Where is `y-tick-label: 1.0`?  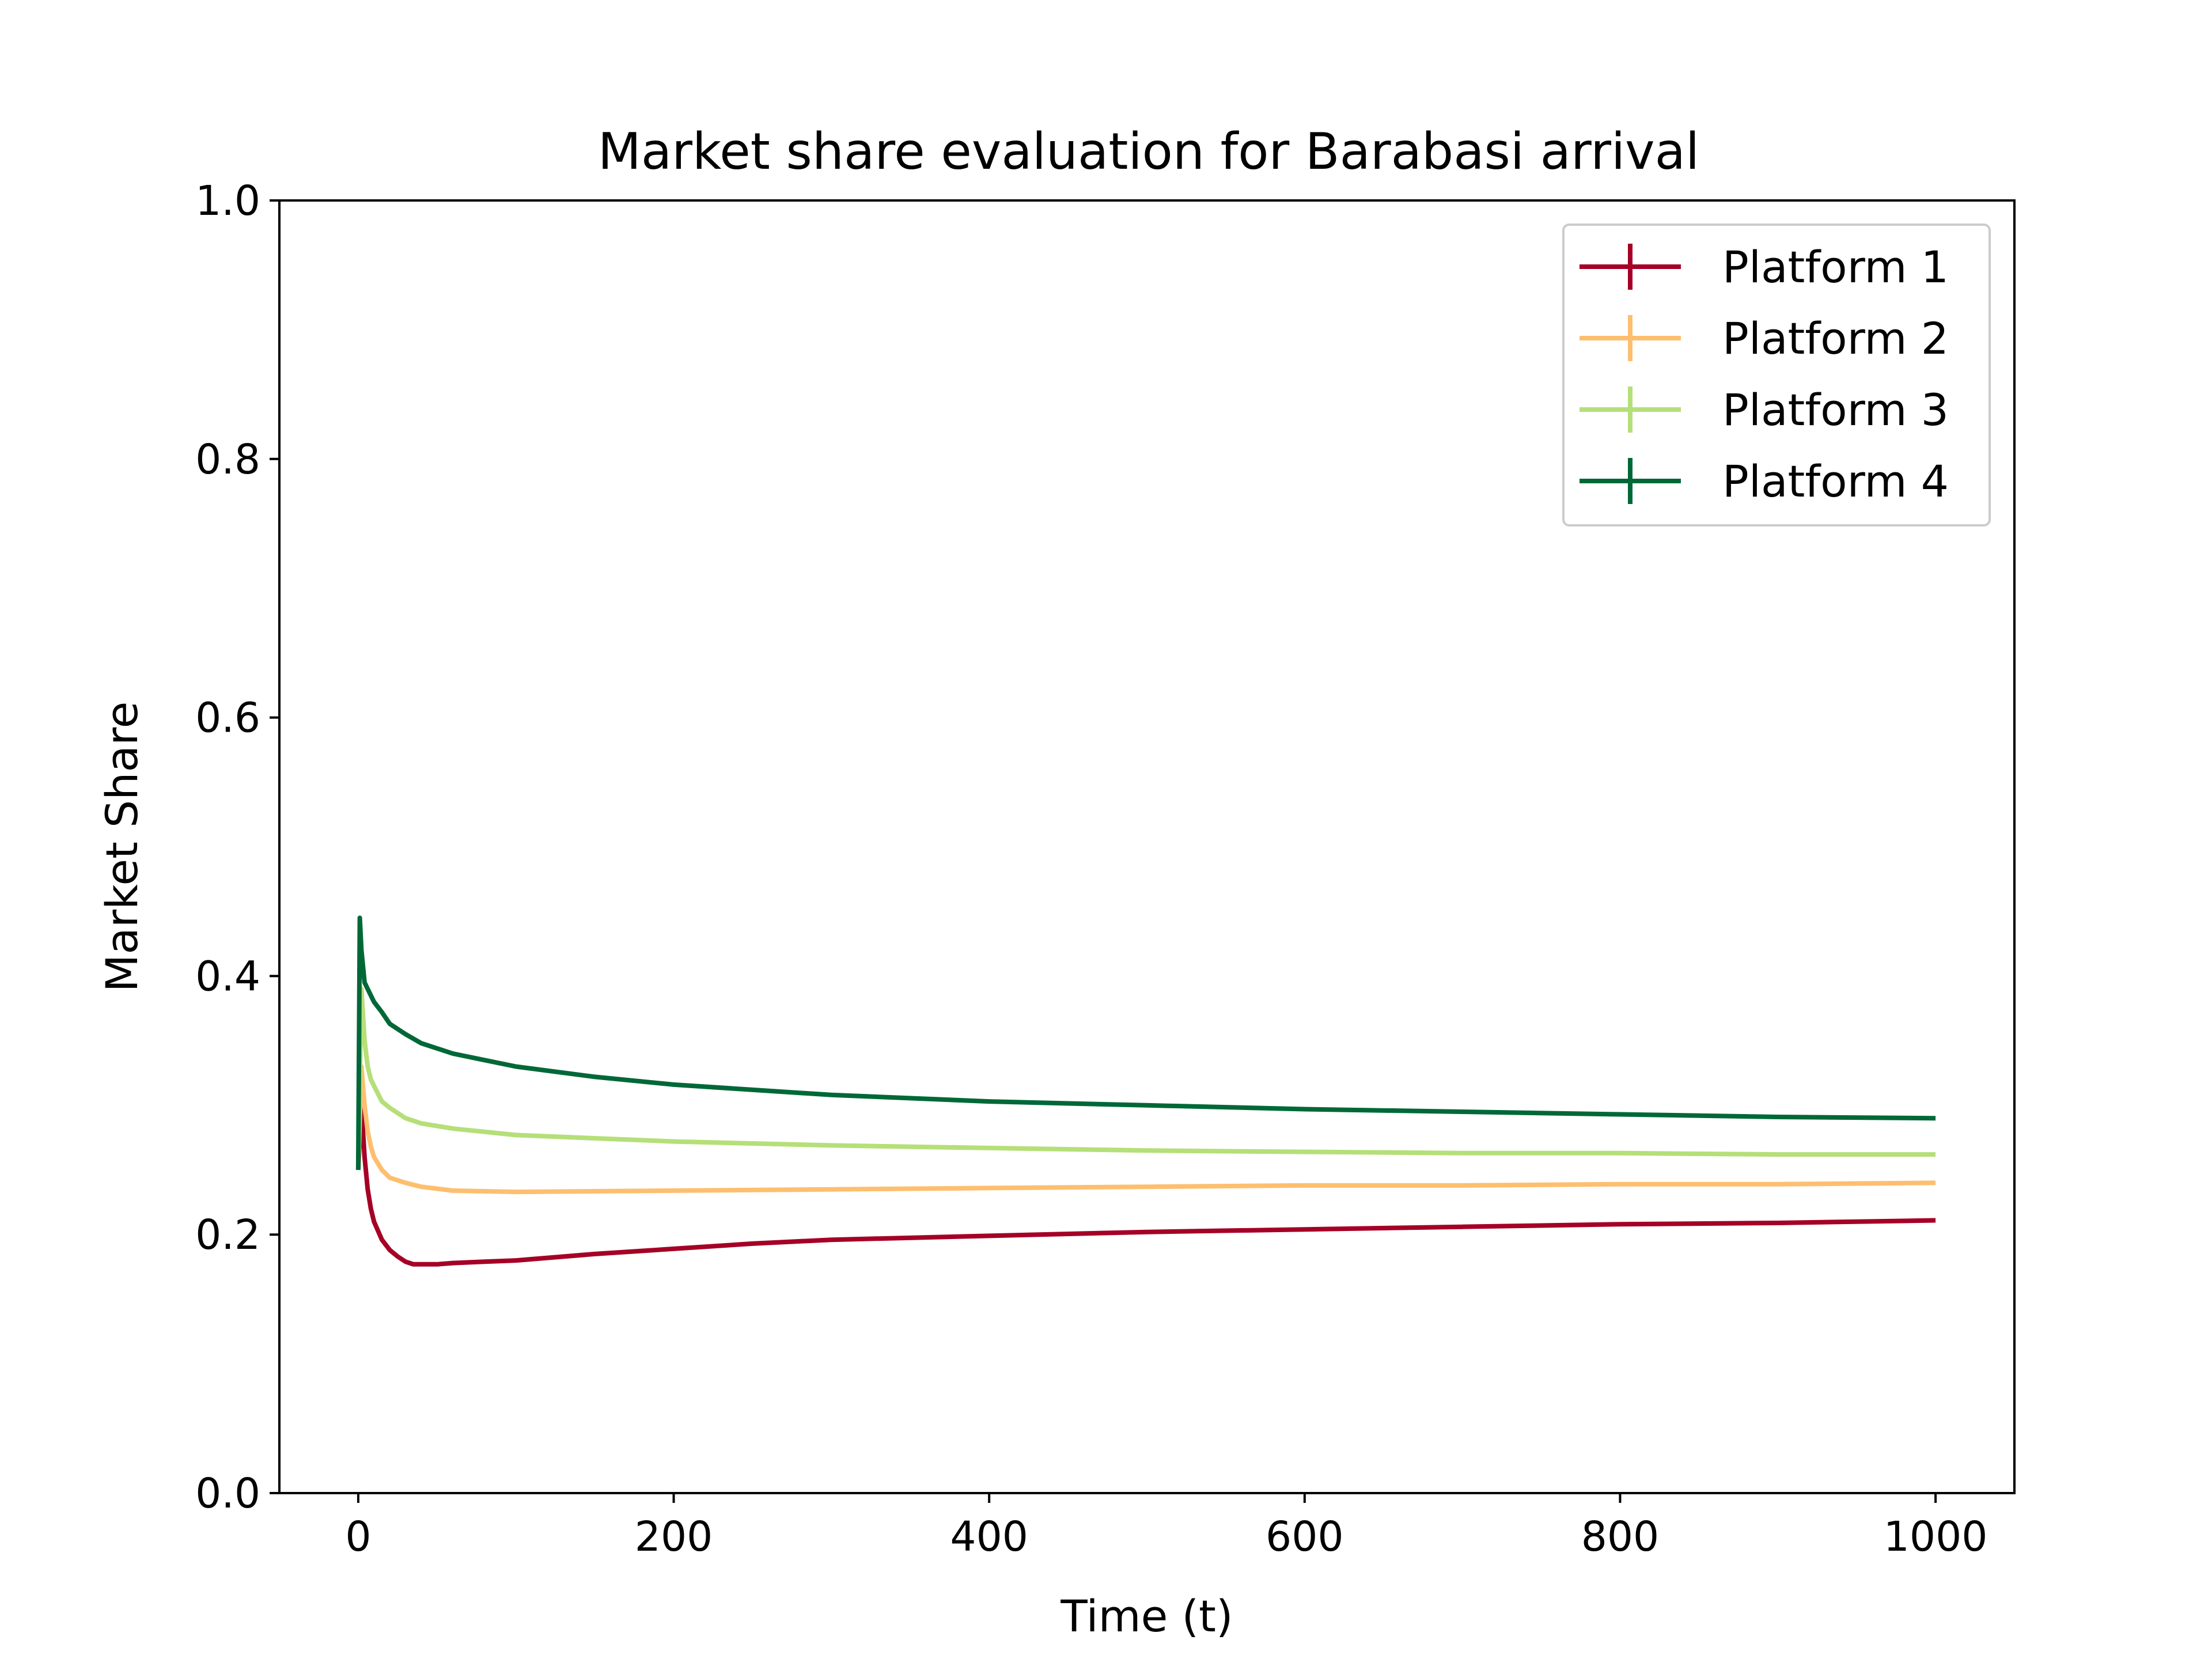
y-tick-label: 1.0 is located at coordinates (227, 201).